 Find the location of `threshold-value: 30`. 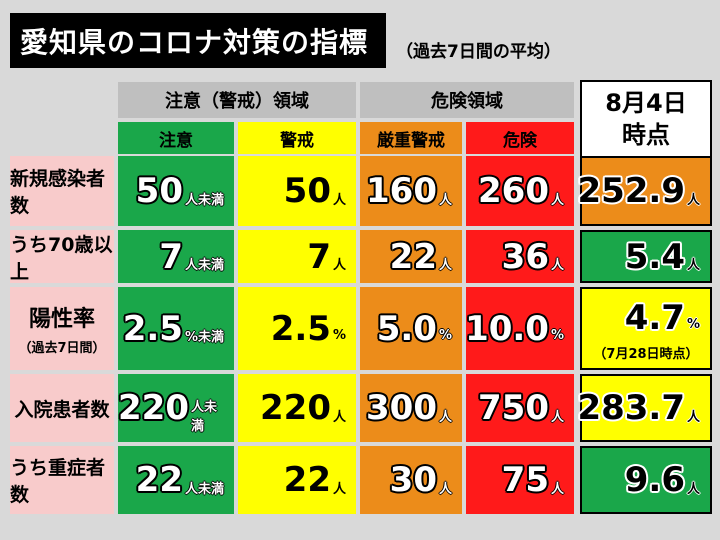

threshold-value: 30 is located at coordinates (413, 480).